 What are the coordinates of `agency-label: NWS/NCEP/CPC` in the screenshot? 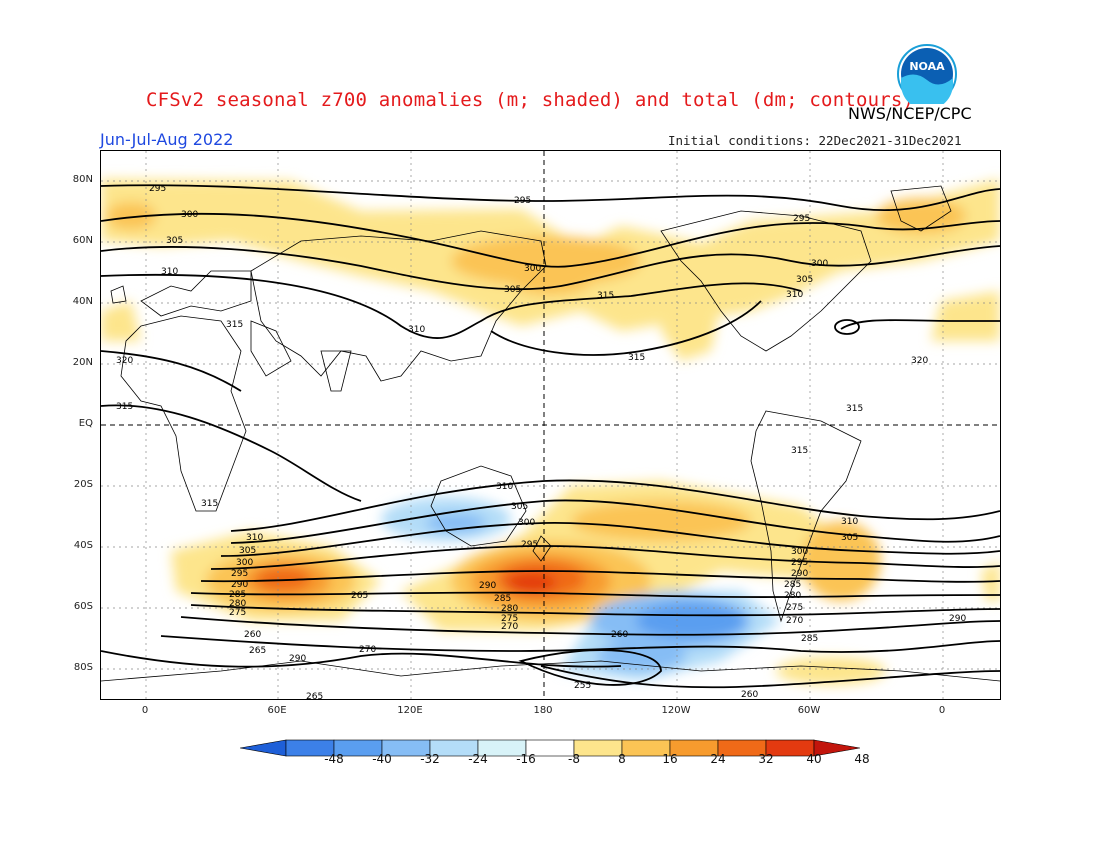 It's located at (910, 113).